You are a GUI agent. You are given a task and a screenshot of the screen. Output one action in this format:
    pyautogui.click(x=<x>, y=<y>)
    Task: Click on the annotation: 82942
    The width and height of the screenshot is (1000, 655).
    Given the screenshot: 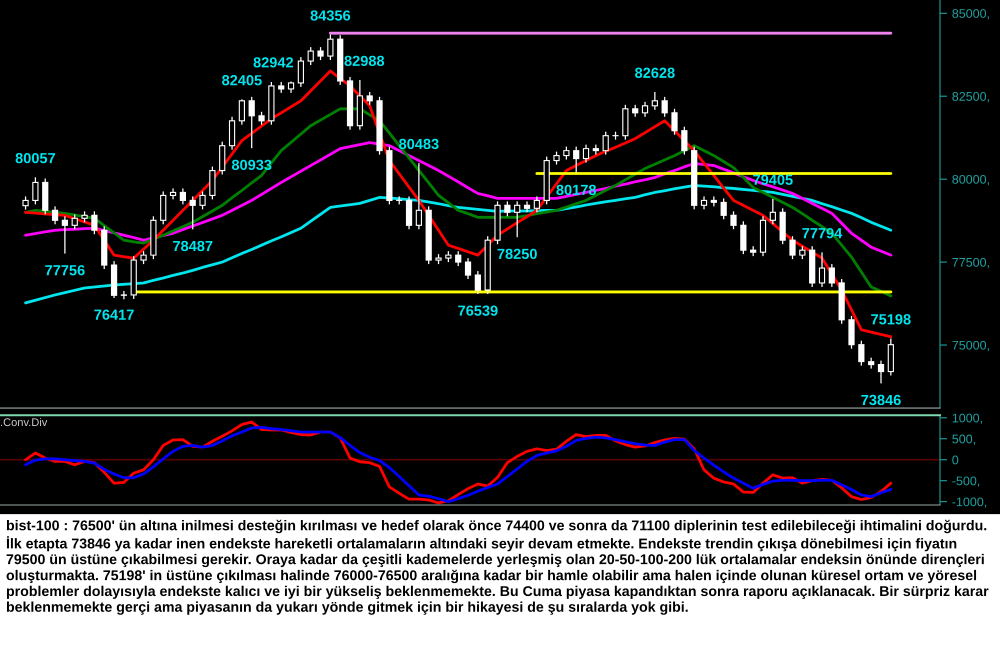 What is the action you would take?
    pyautogui.click(x=274, y=62)
    